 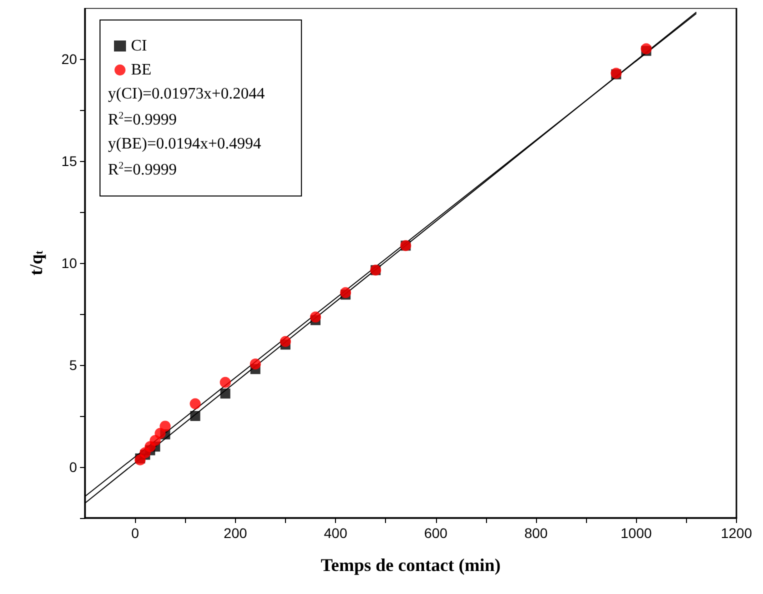 I want to click on annotation: y(BE)=0.0194x+0.4994, so click(x=185, y=144).